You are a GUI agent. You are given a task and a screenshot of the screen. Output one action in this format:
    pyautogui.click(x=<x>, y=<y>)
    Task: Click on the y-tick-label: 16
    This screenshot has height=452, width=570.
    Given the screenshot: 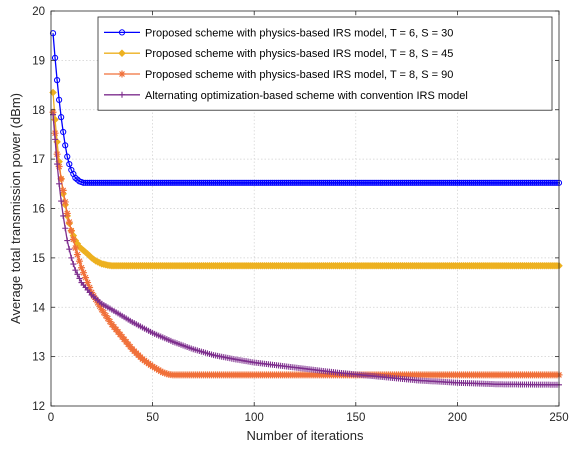 What is the action you would take?
    pyautogui.click(x=38, y=210)
    